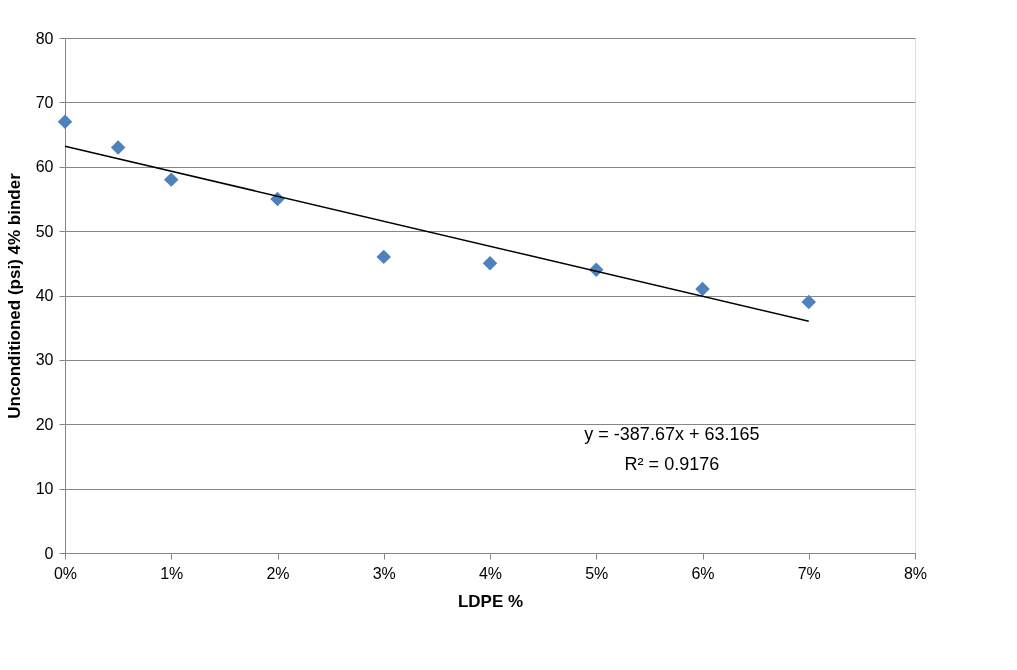  Describe the element at coordinates (44, 38) in the screenshot. I see `y-tick-label: 80` at that location.